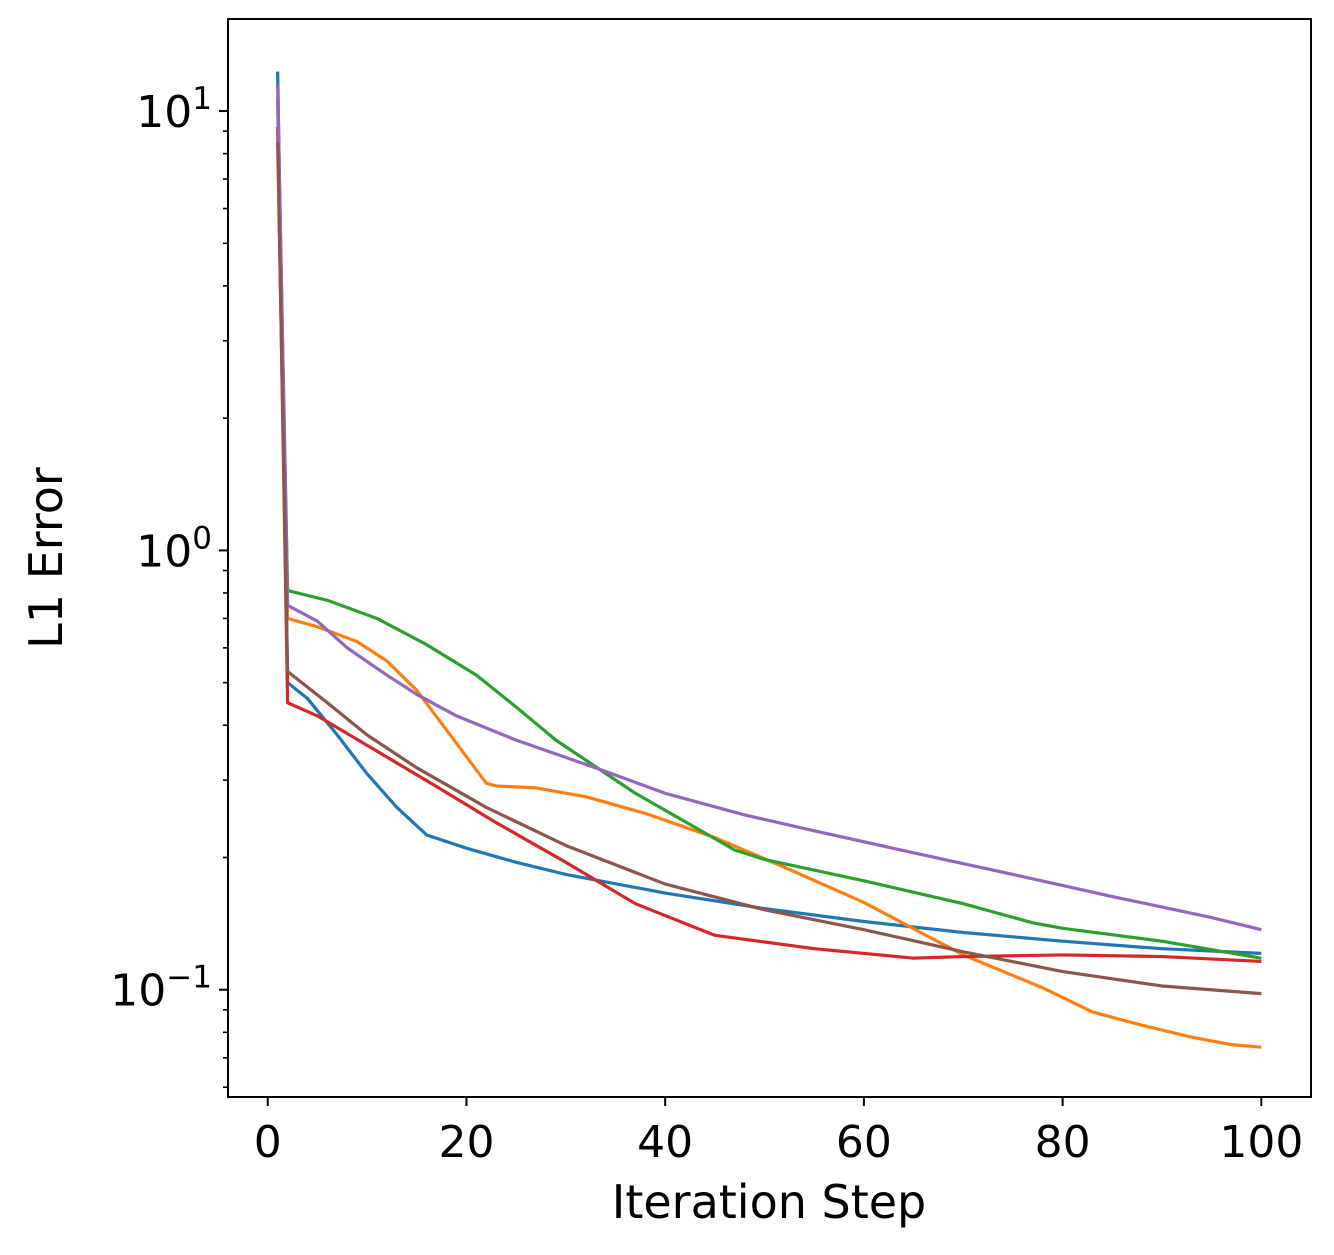 Image resolution: width=1334 pixels, height=1255 pixels. Describe the element at coordinates (665, 1142) in the screenshot. I see `x-tick-label: 40` at that location.